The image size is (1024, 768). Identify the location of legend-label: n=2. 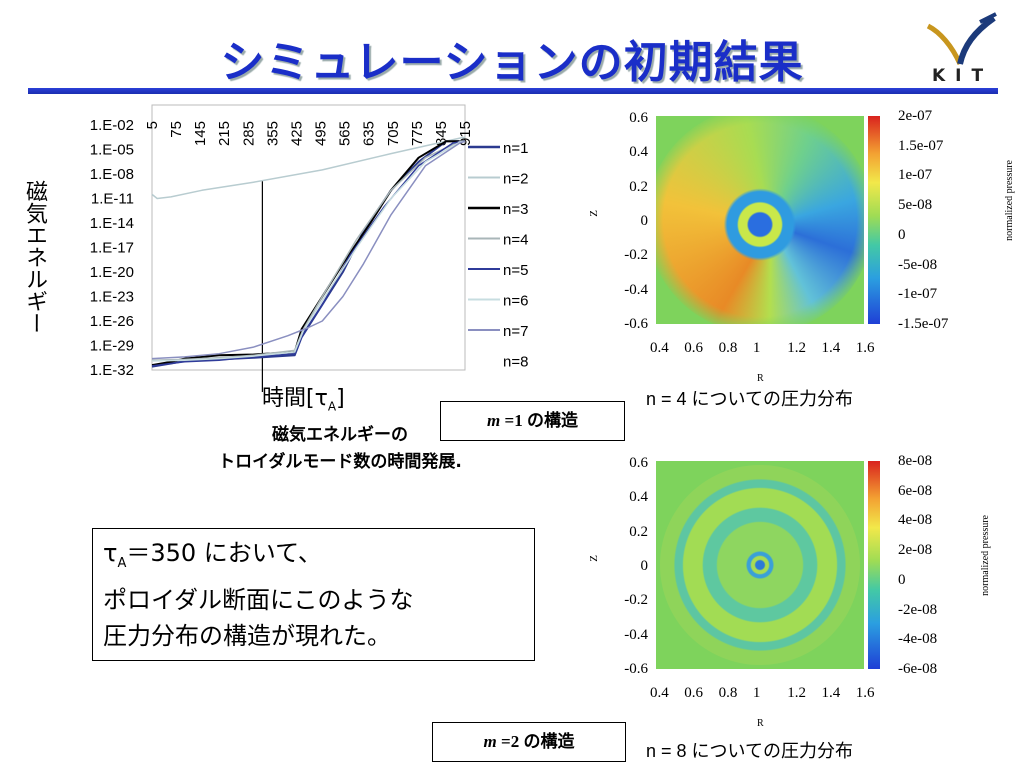
(515, 179).